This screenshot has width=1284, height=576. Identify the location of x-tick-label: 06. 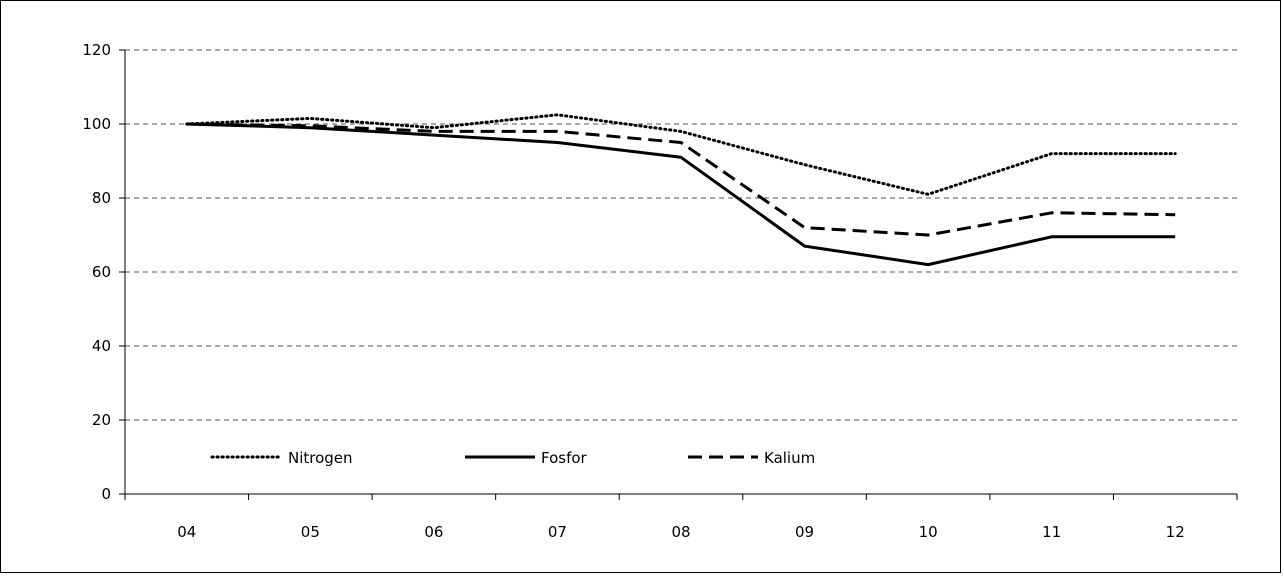
(433, 532).